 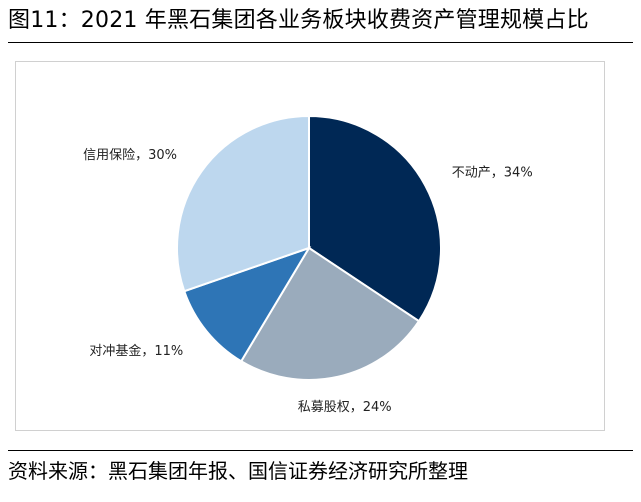 I want to click on source-note: 资料来源：黑石集团年报、国信证券经济研究所整理, so click(x=238, y=471).